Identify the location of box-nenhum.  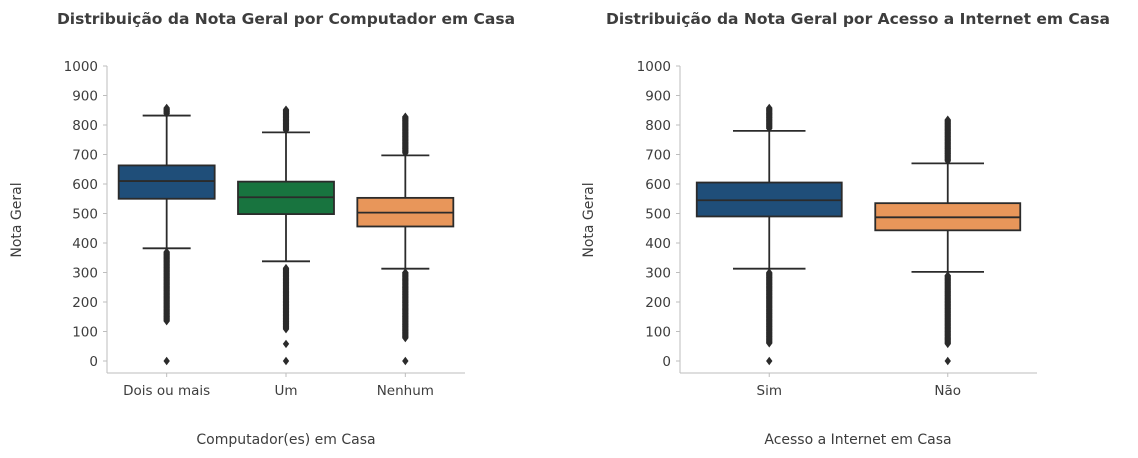
(405, 239).